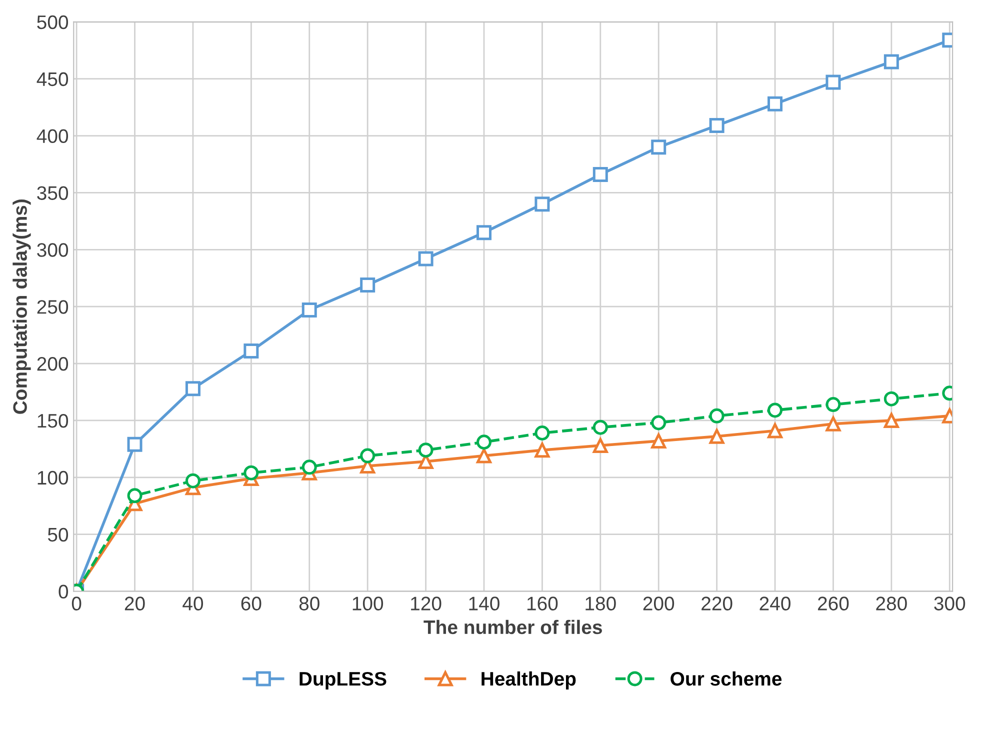 This screenshot has width=982, height=730. Describe the element at coordinates (52, 22) in the screenshot. I see `y-tick-label: 500` at that location.